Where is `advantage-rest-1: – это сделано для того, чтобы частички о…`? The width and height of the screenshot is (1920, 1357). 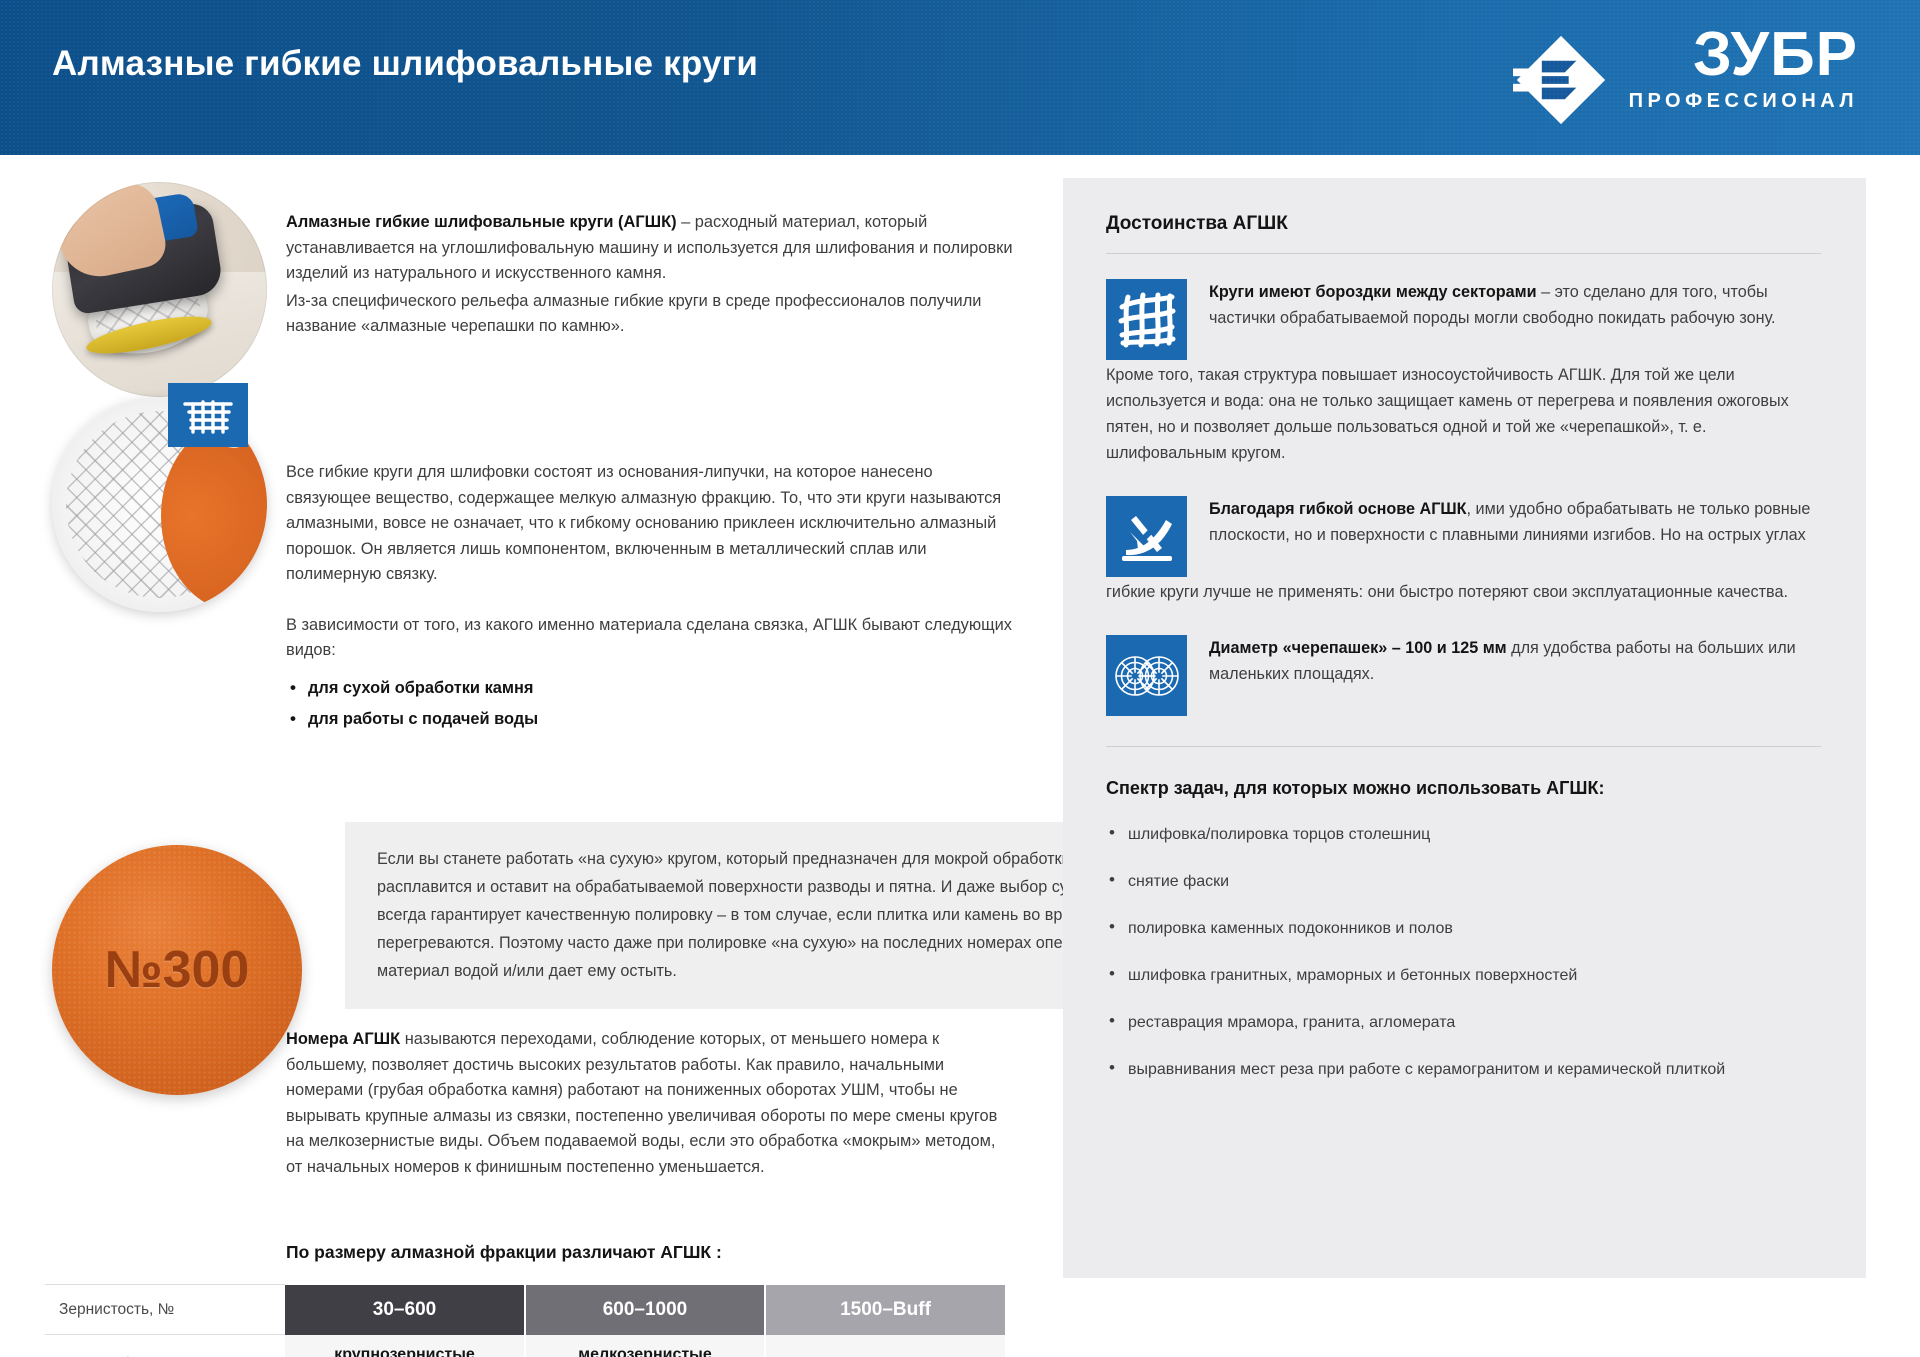 advantage-rest-1: – это сделано для того, чтобы частички о… is located at coordinates (1492, 305).